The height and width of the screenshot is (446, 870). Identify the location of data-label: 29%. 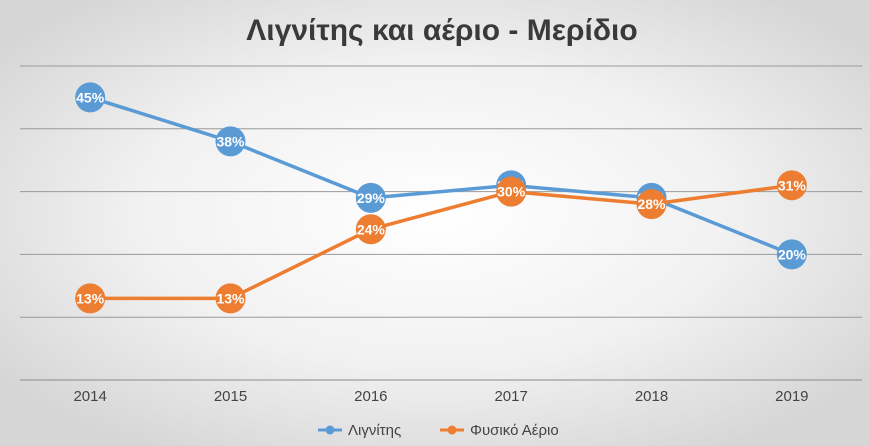
(371, 198).